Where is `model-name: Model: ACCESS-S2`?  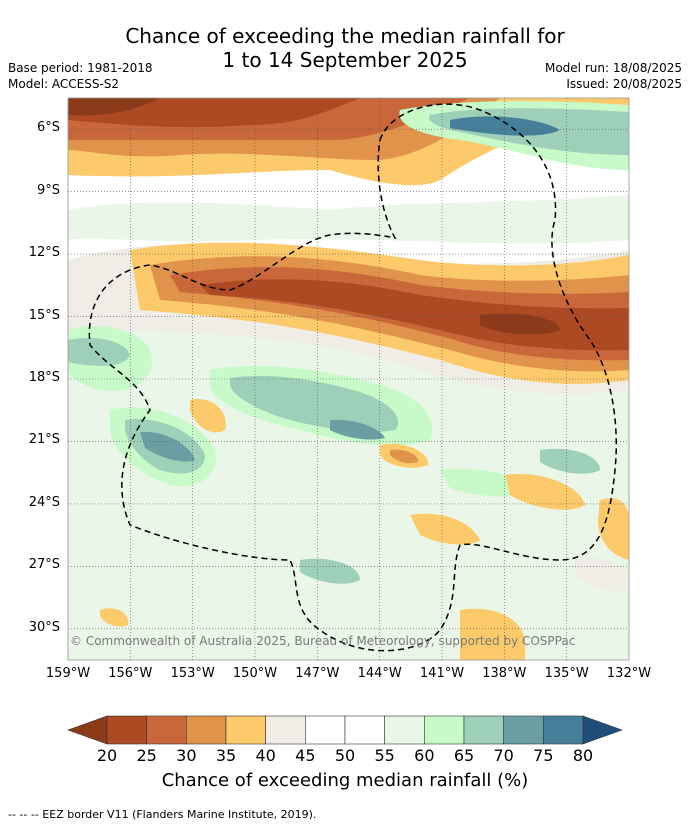
model-name: Model: ACCESS-S2 is located at coordinates (64, 84).